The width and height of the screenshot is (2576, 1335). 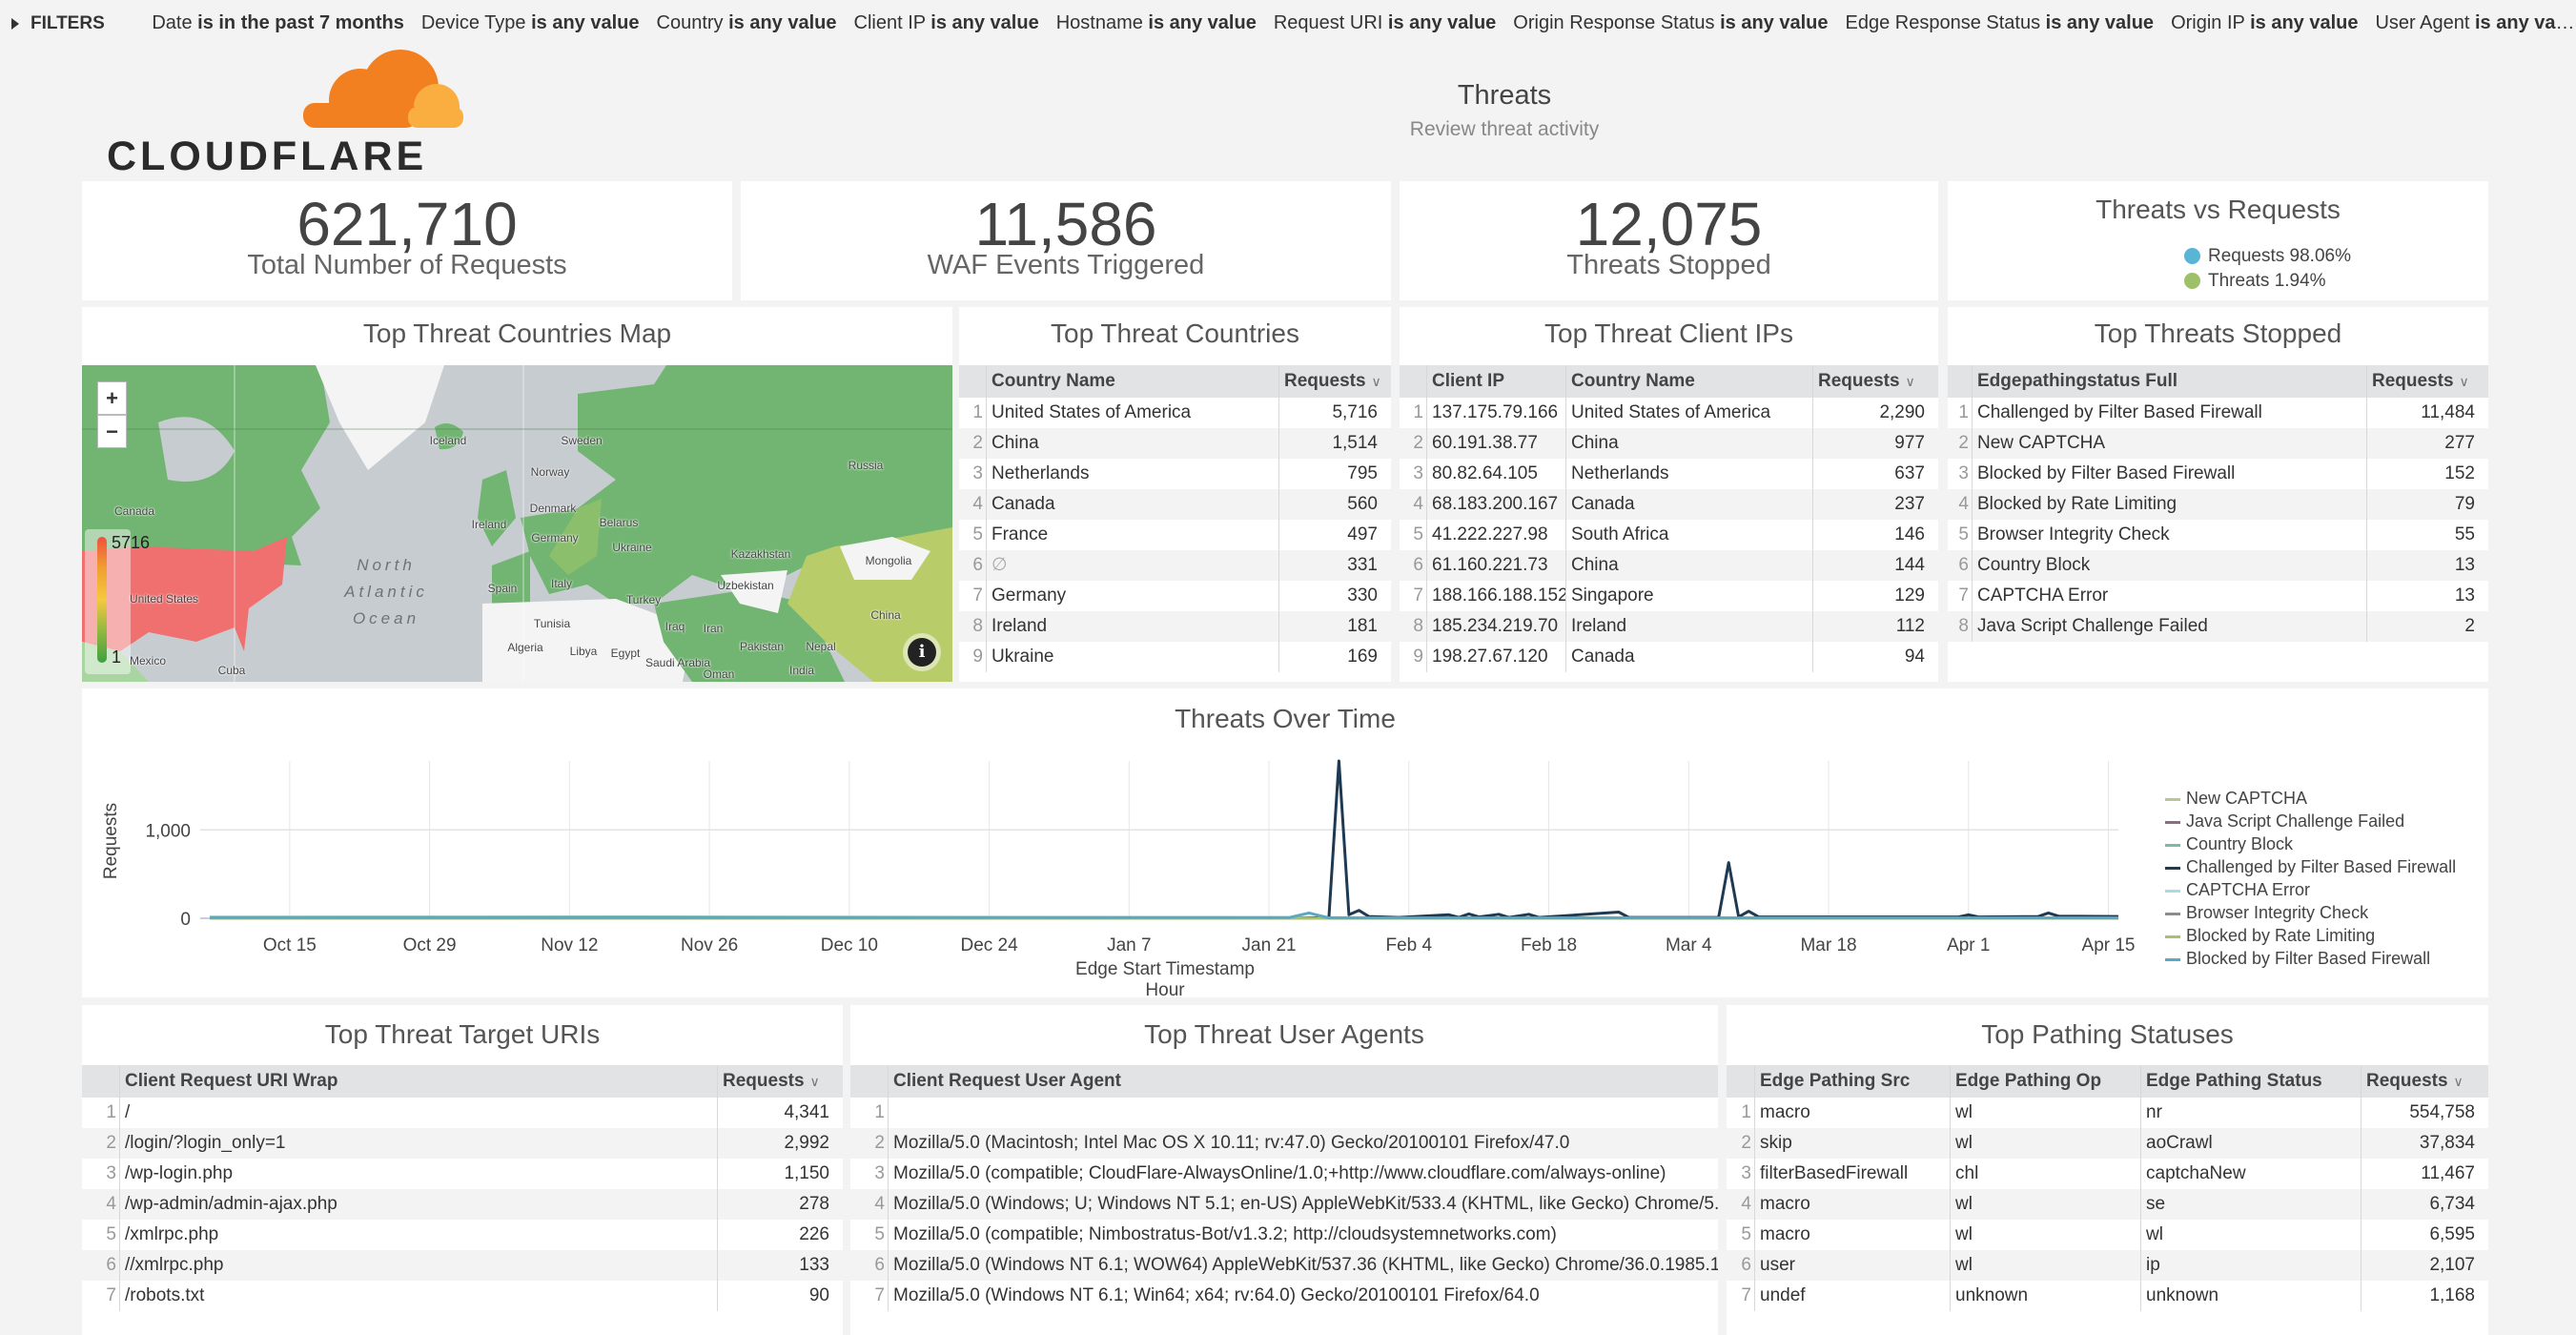 What do you see at coordinates (1175, 474) in the screenshot?
I see `table-row: 3 Netherlands 795` at bounding box center [1175, 474].